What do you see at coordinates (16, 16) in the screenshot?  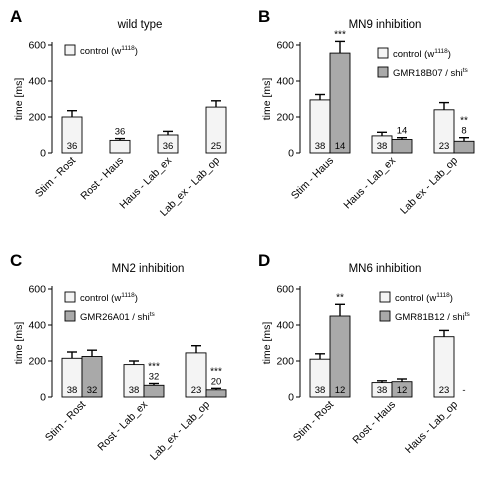 I see `panel-letter: A` at bounding box center [16, 16].